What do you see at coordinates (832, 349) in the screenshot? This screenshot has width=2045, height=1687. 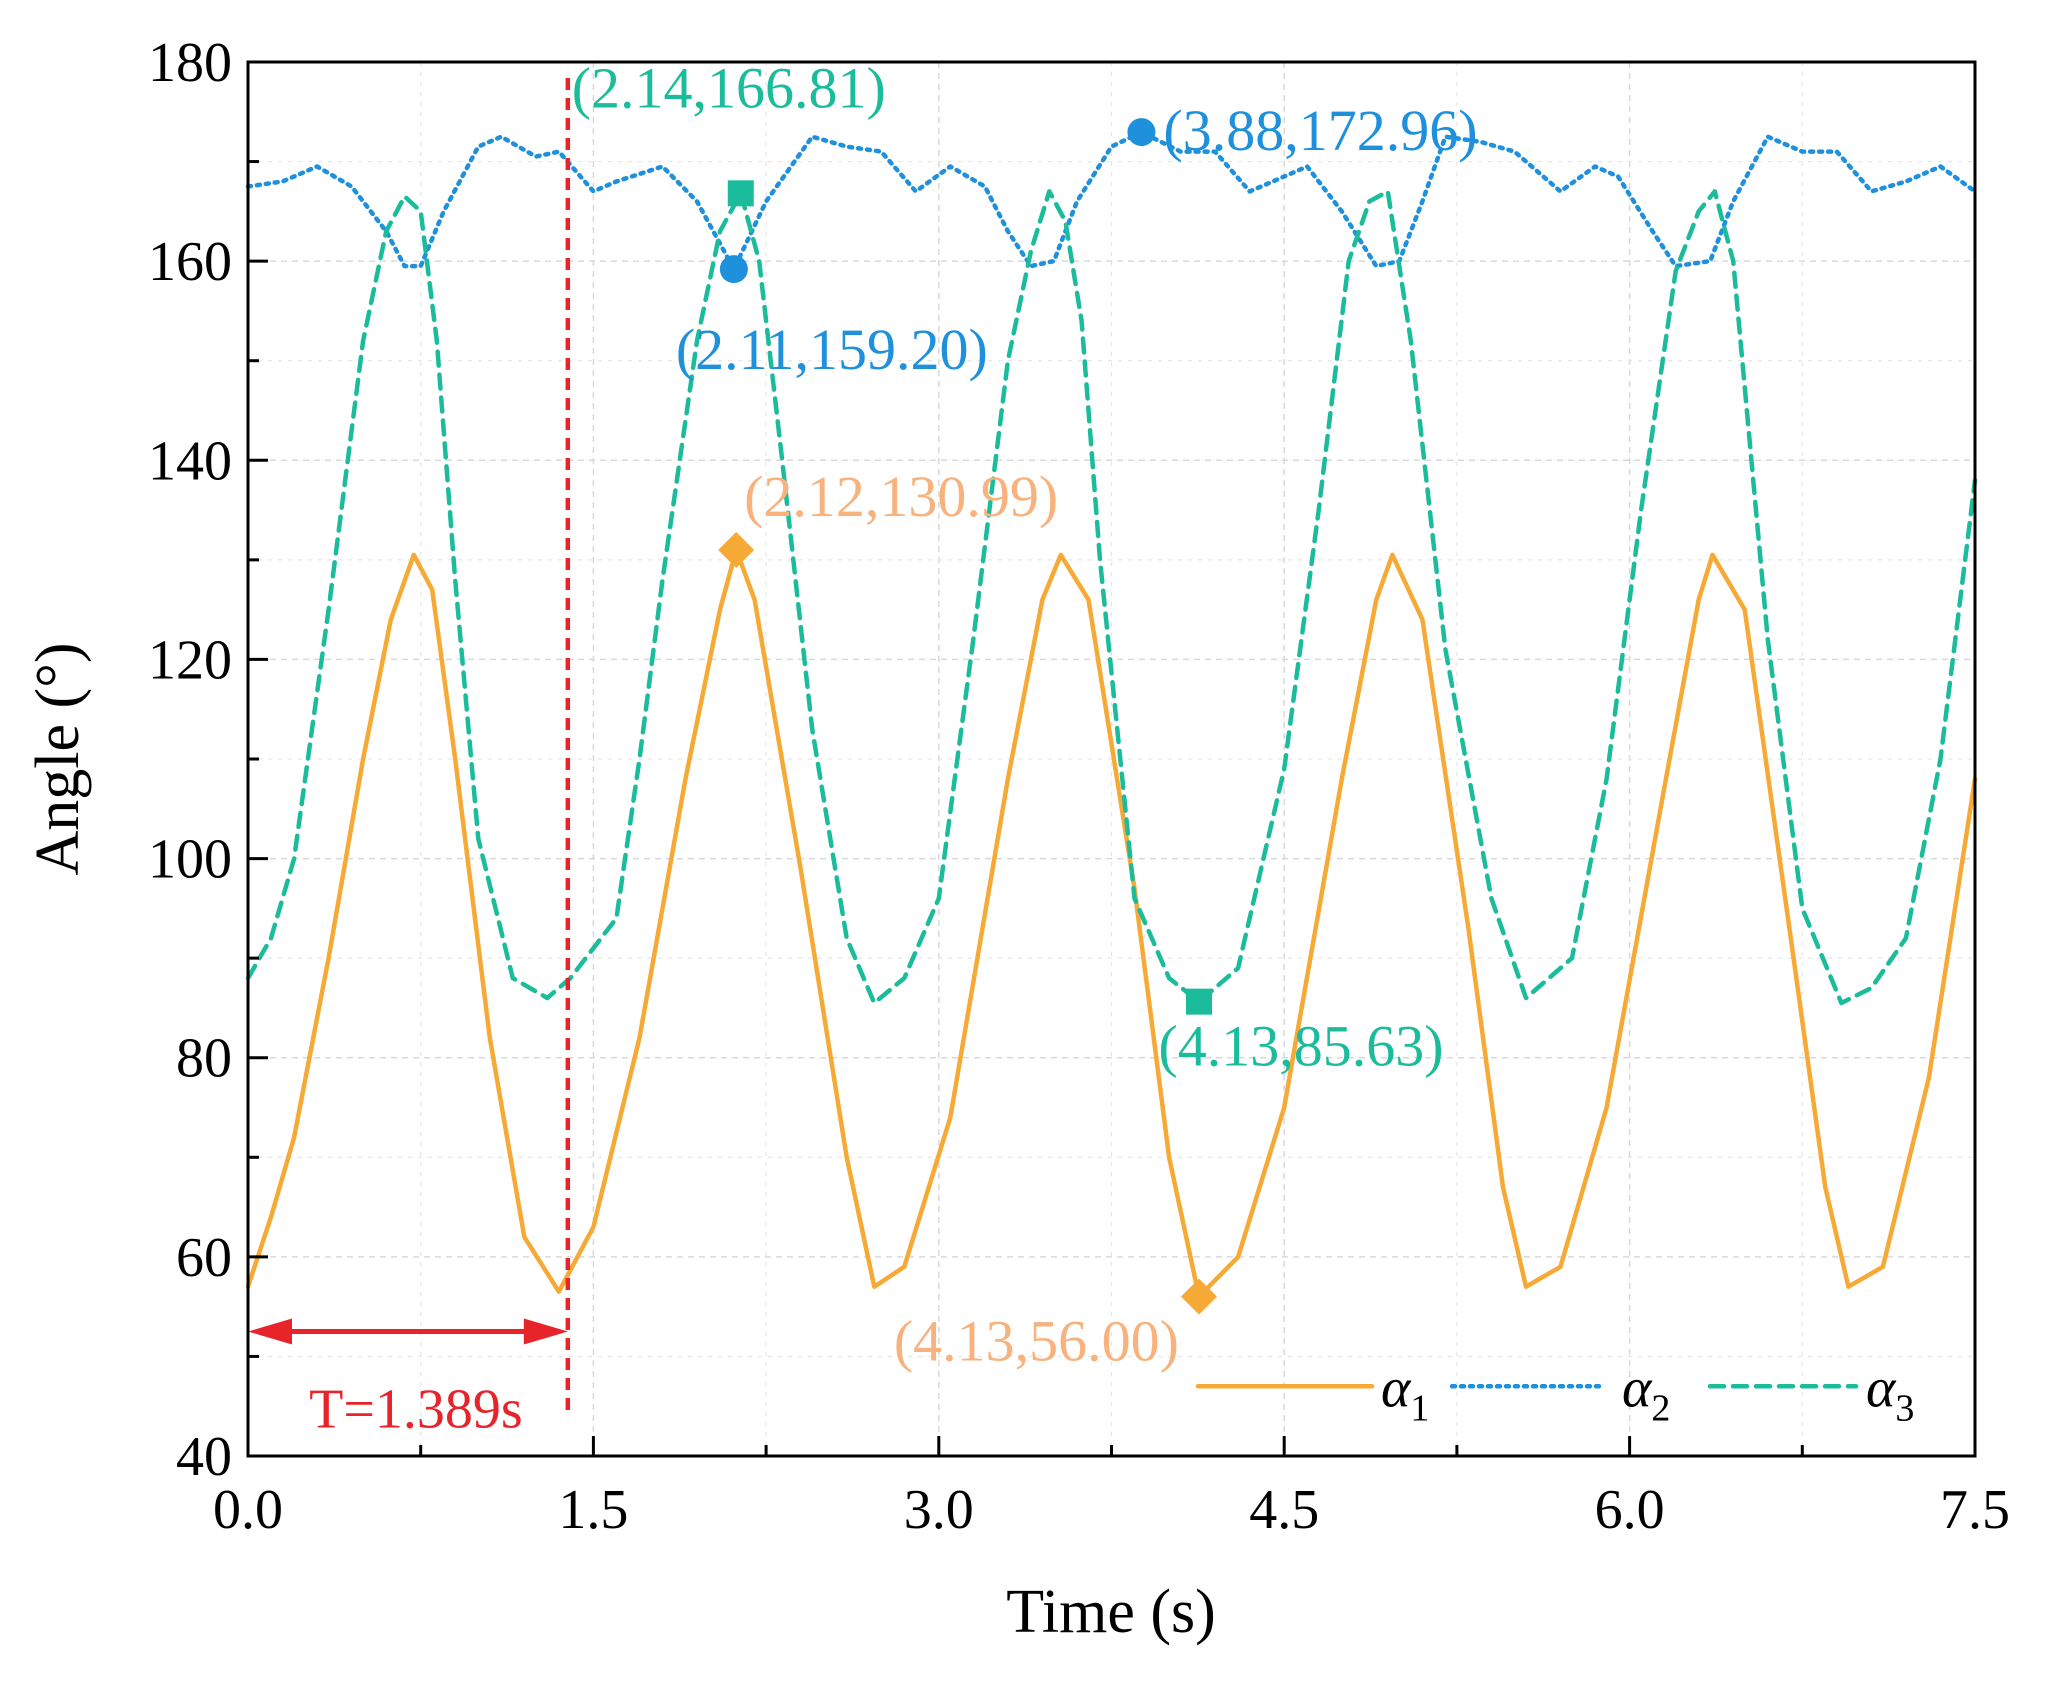 I see `annotation-label: (2.11,159.20)` at bounding box center [832, 349].